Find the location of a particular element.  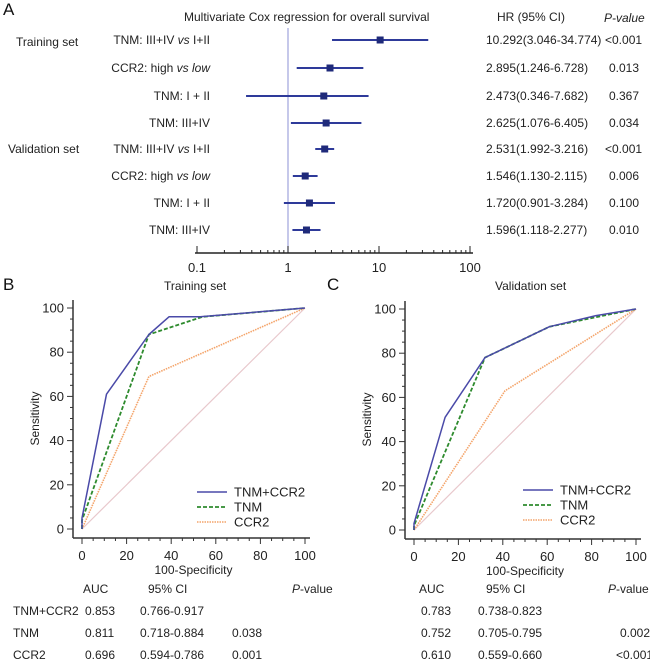

roc-title-validation: Validation set is located at coordinates (531, 286).